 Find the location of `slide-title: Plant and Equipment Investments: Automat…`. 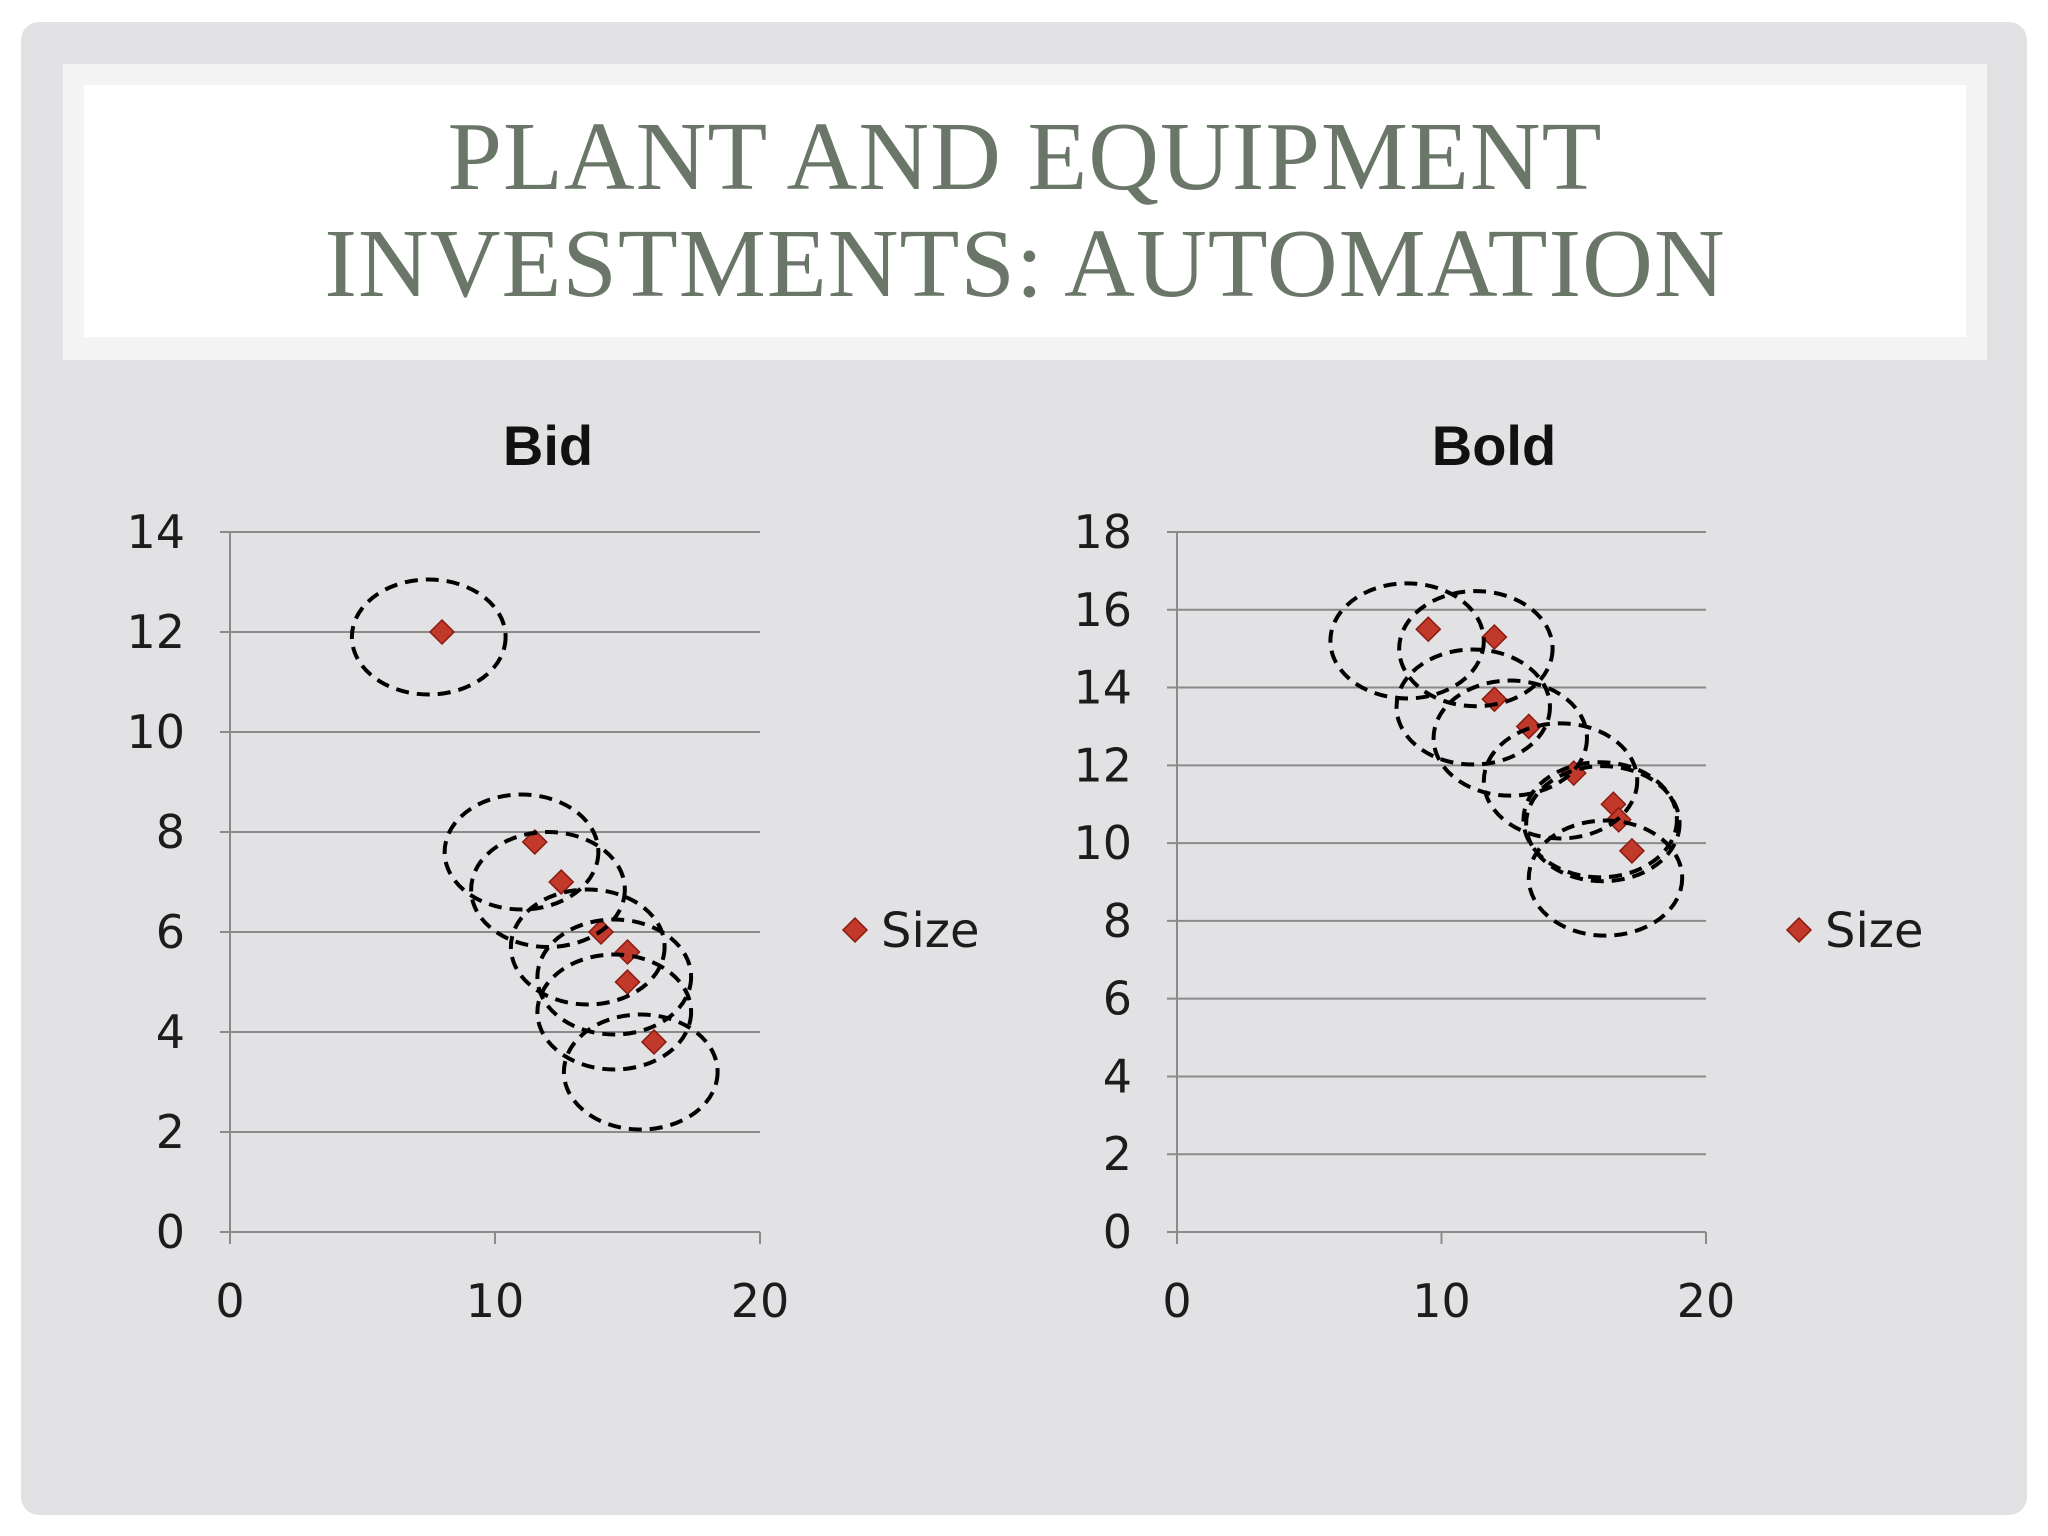

slide-title: Plant and Equipment Investments: Automat… is located at coordinates (1024, 211).